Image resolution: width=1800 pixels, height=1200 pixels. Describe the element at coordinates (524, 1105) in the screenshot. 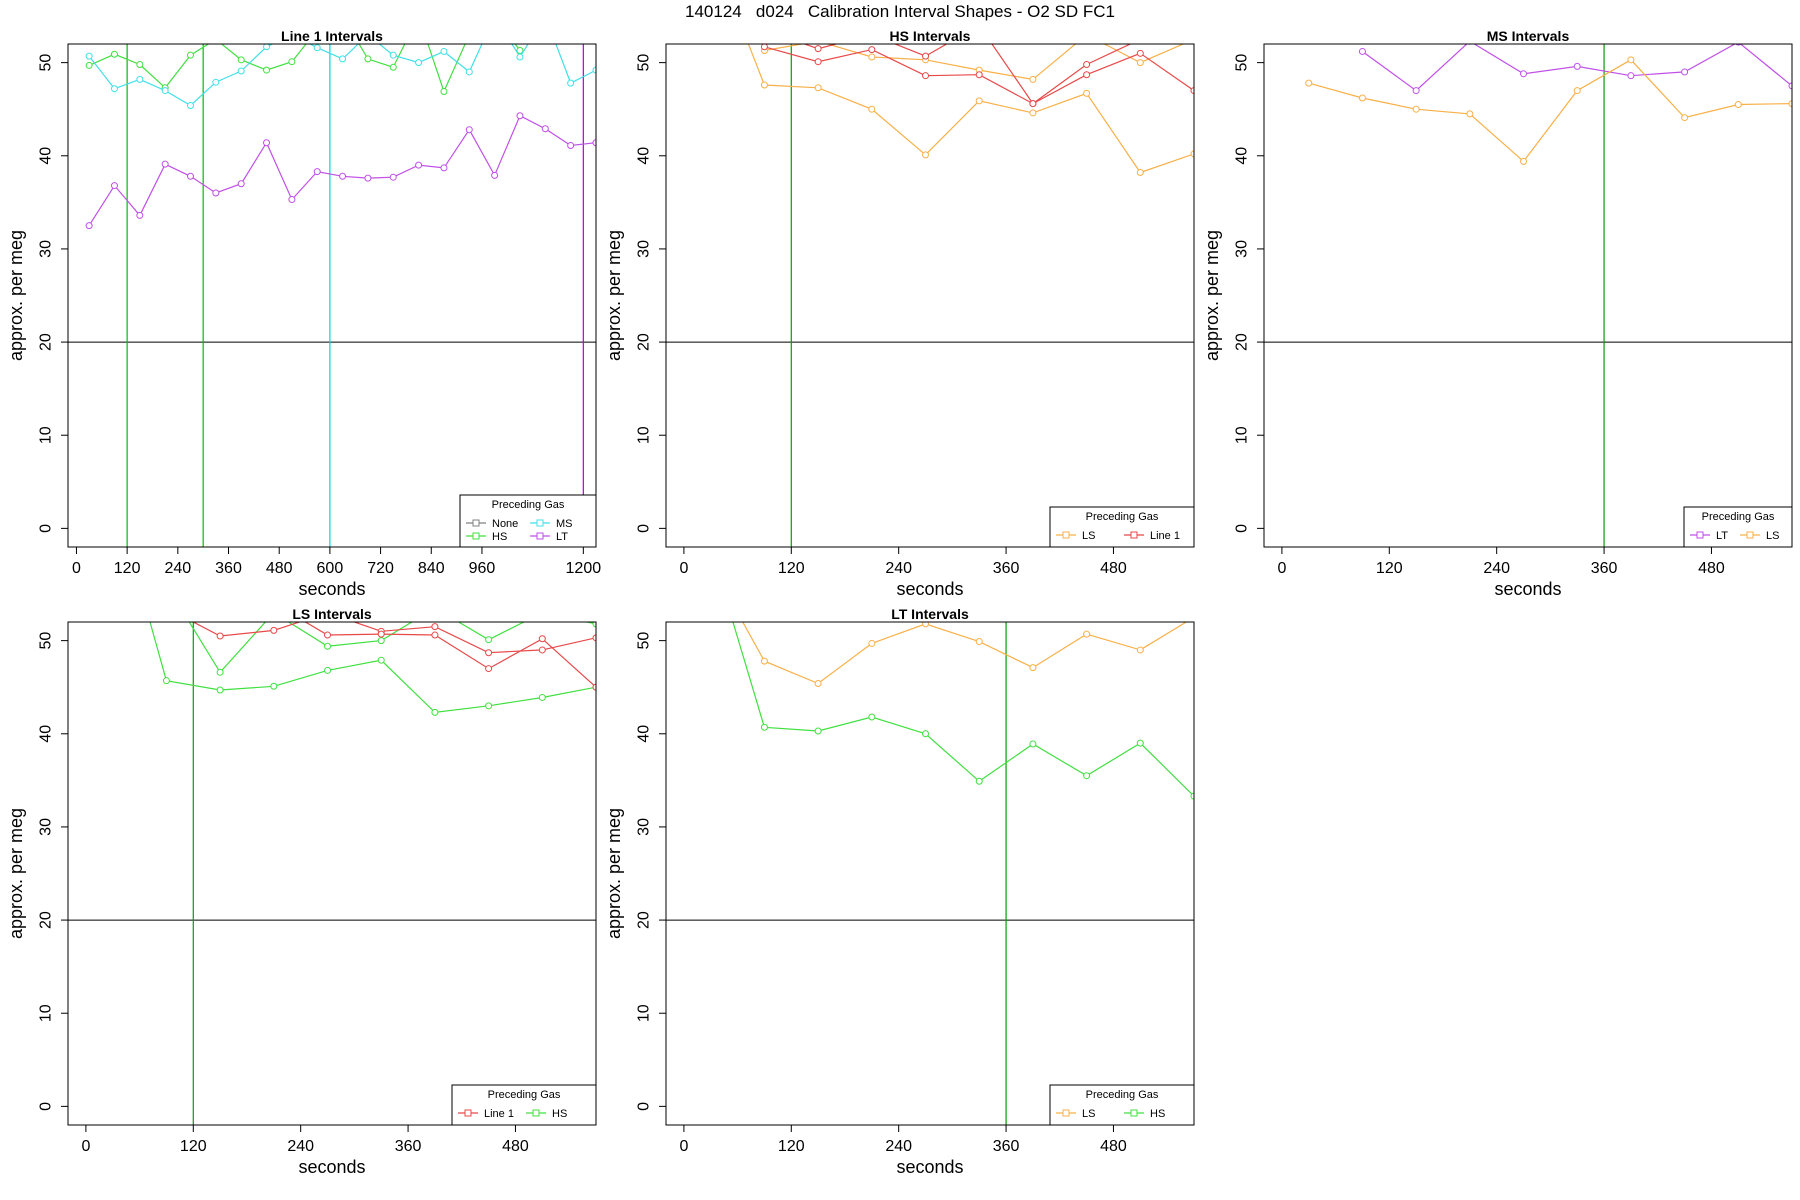

I see `legend-box` at that location.